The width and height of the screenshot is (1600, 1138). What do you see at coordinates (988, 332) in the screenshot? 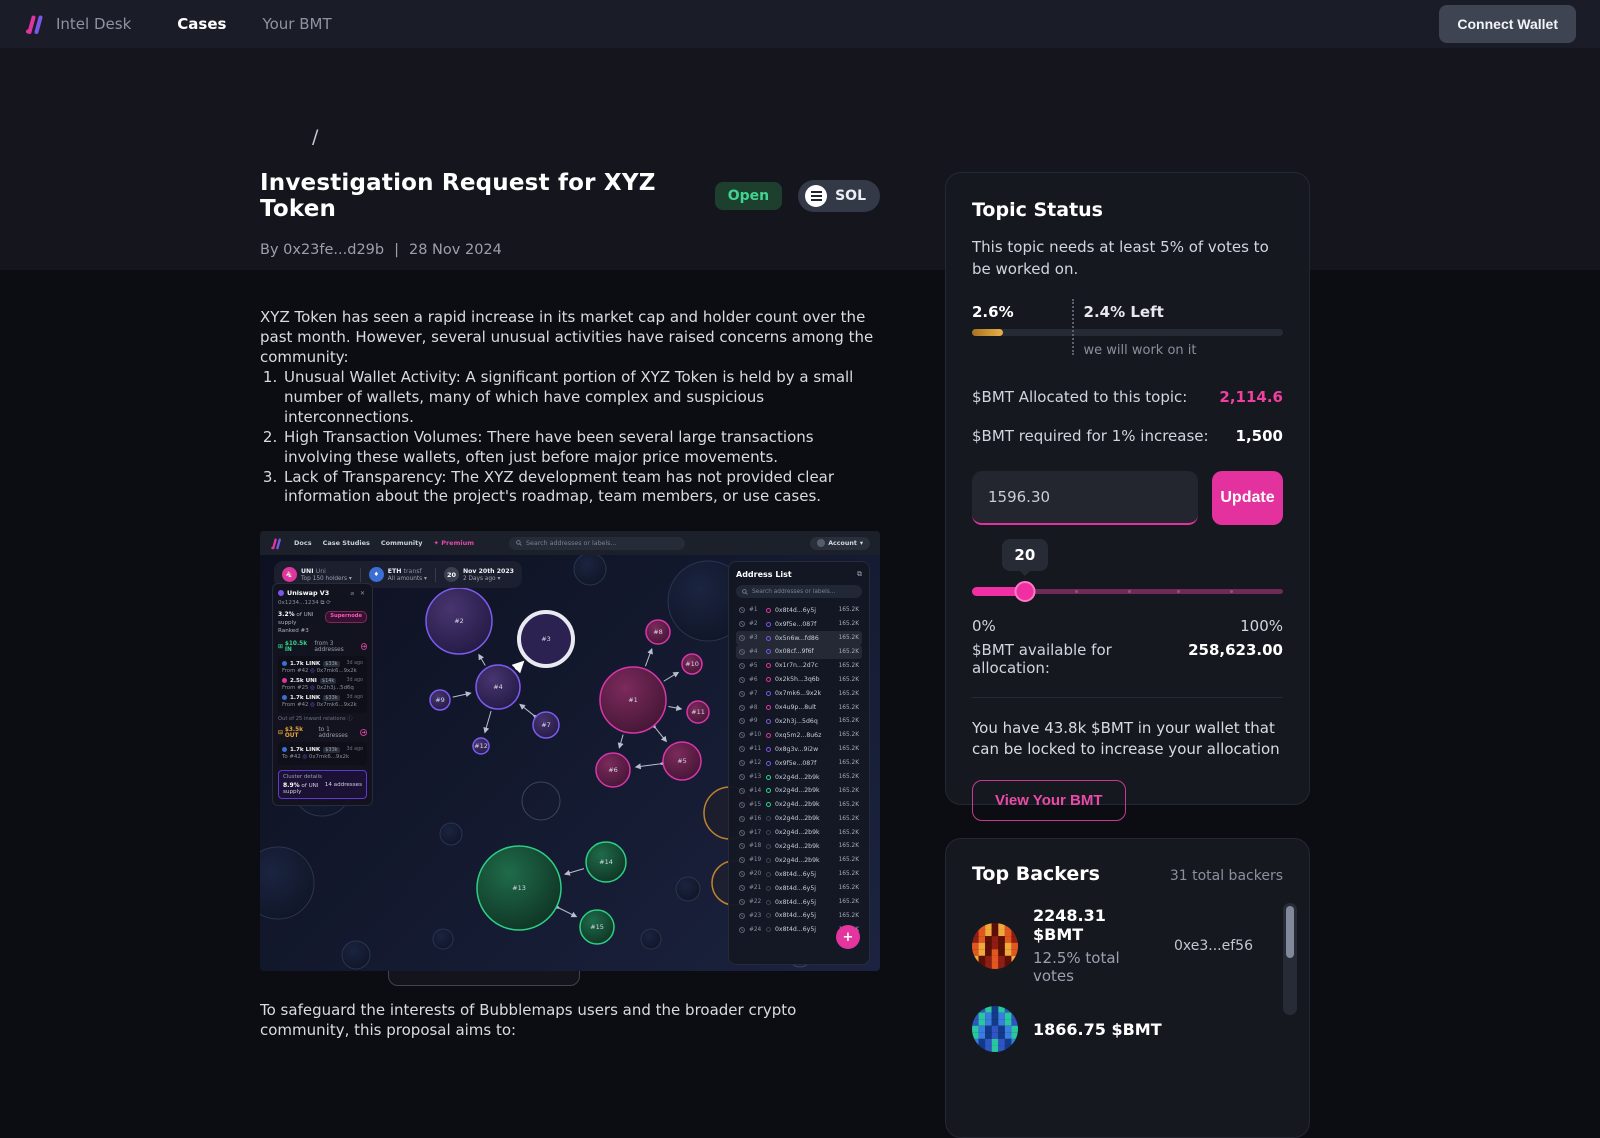
I see `progress-fill` at bounding box center [988, 332].